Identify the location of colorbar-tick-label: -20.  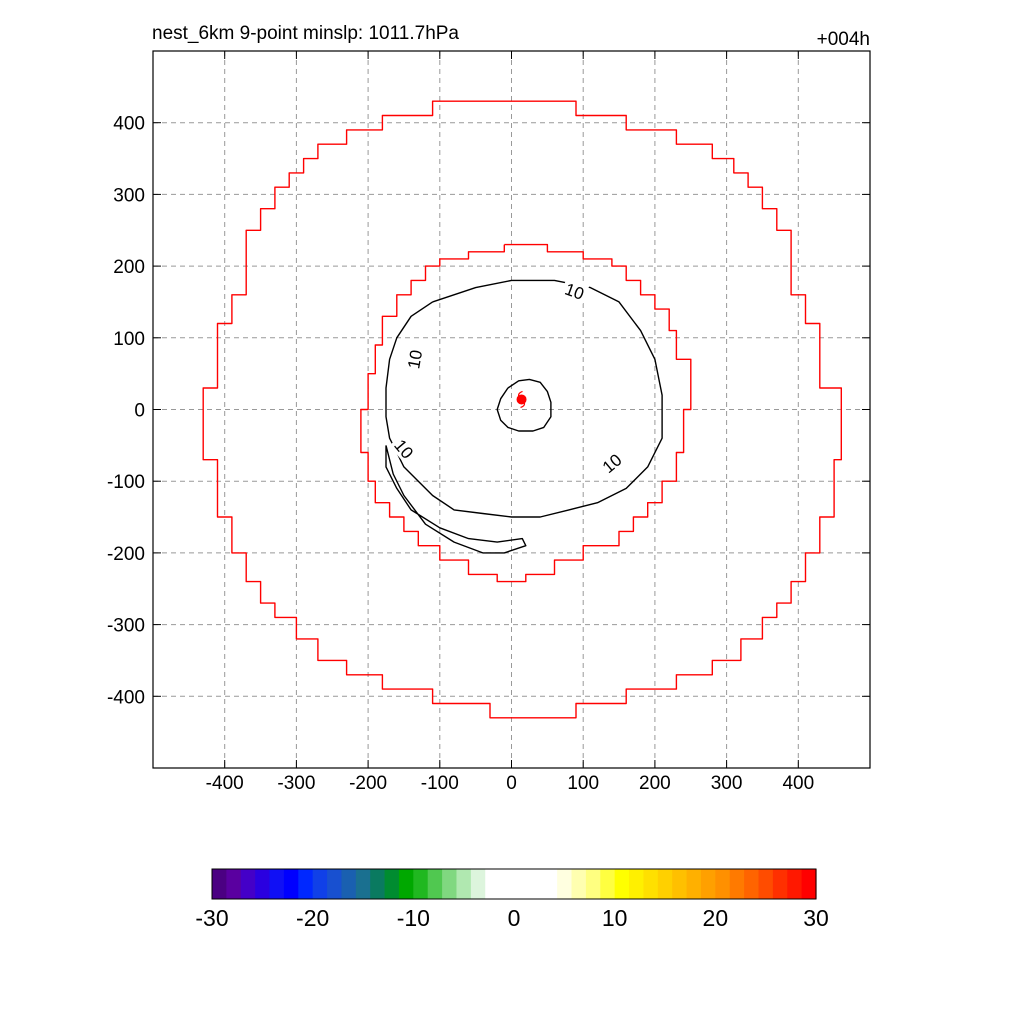
(312, 918).